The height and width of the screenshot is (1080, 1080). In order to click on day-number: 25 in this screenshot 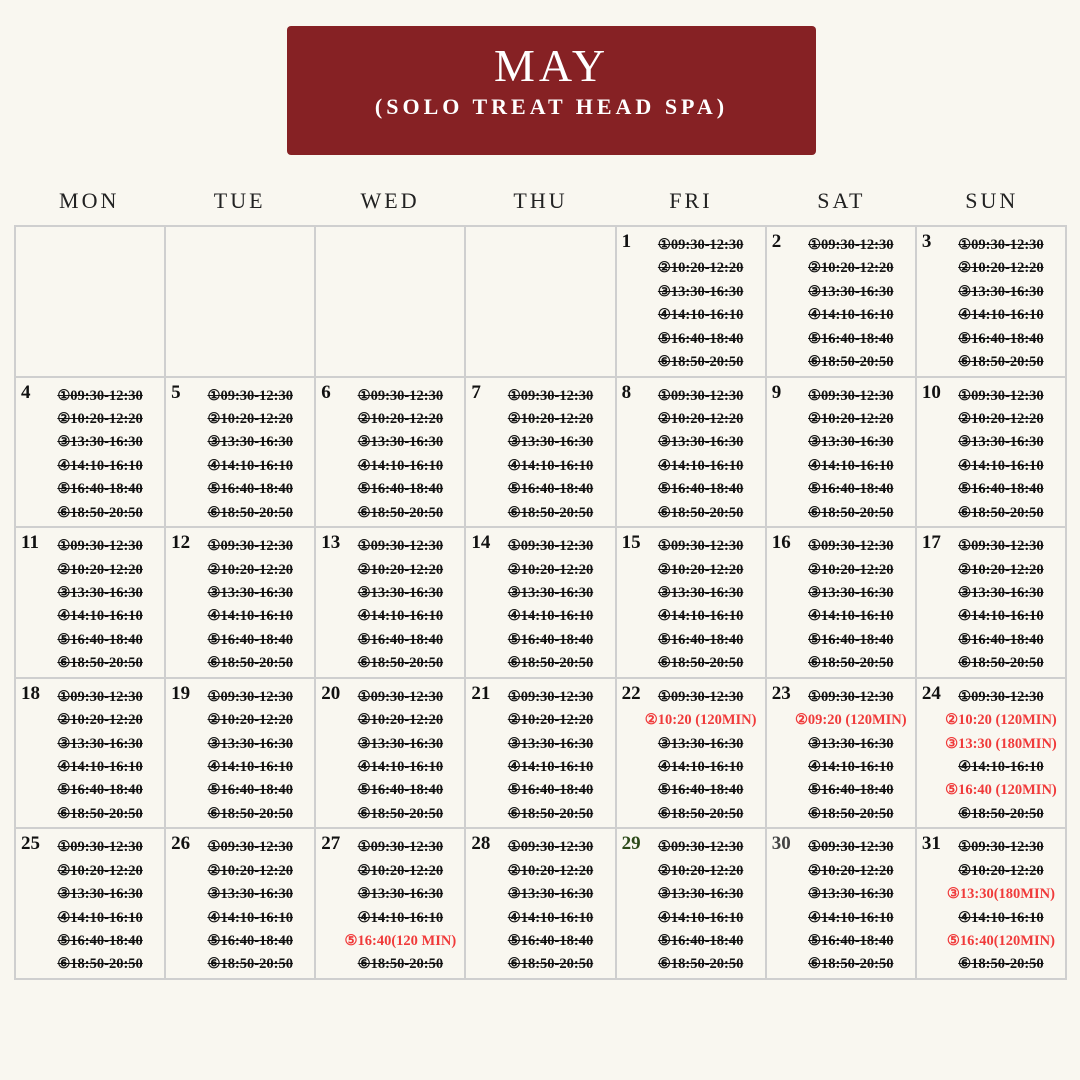, I will do `click(30, 844)`.